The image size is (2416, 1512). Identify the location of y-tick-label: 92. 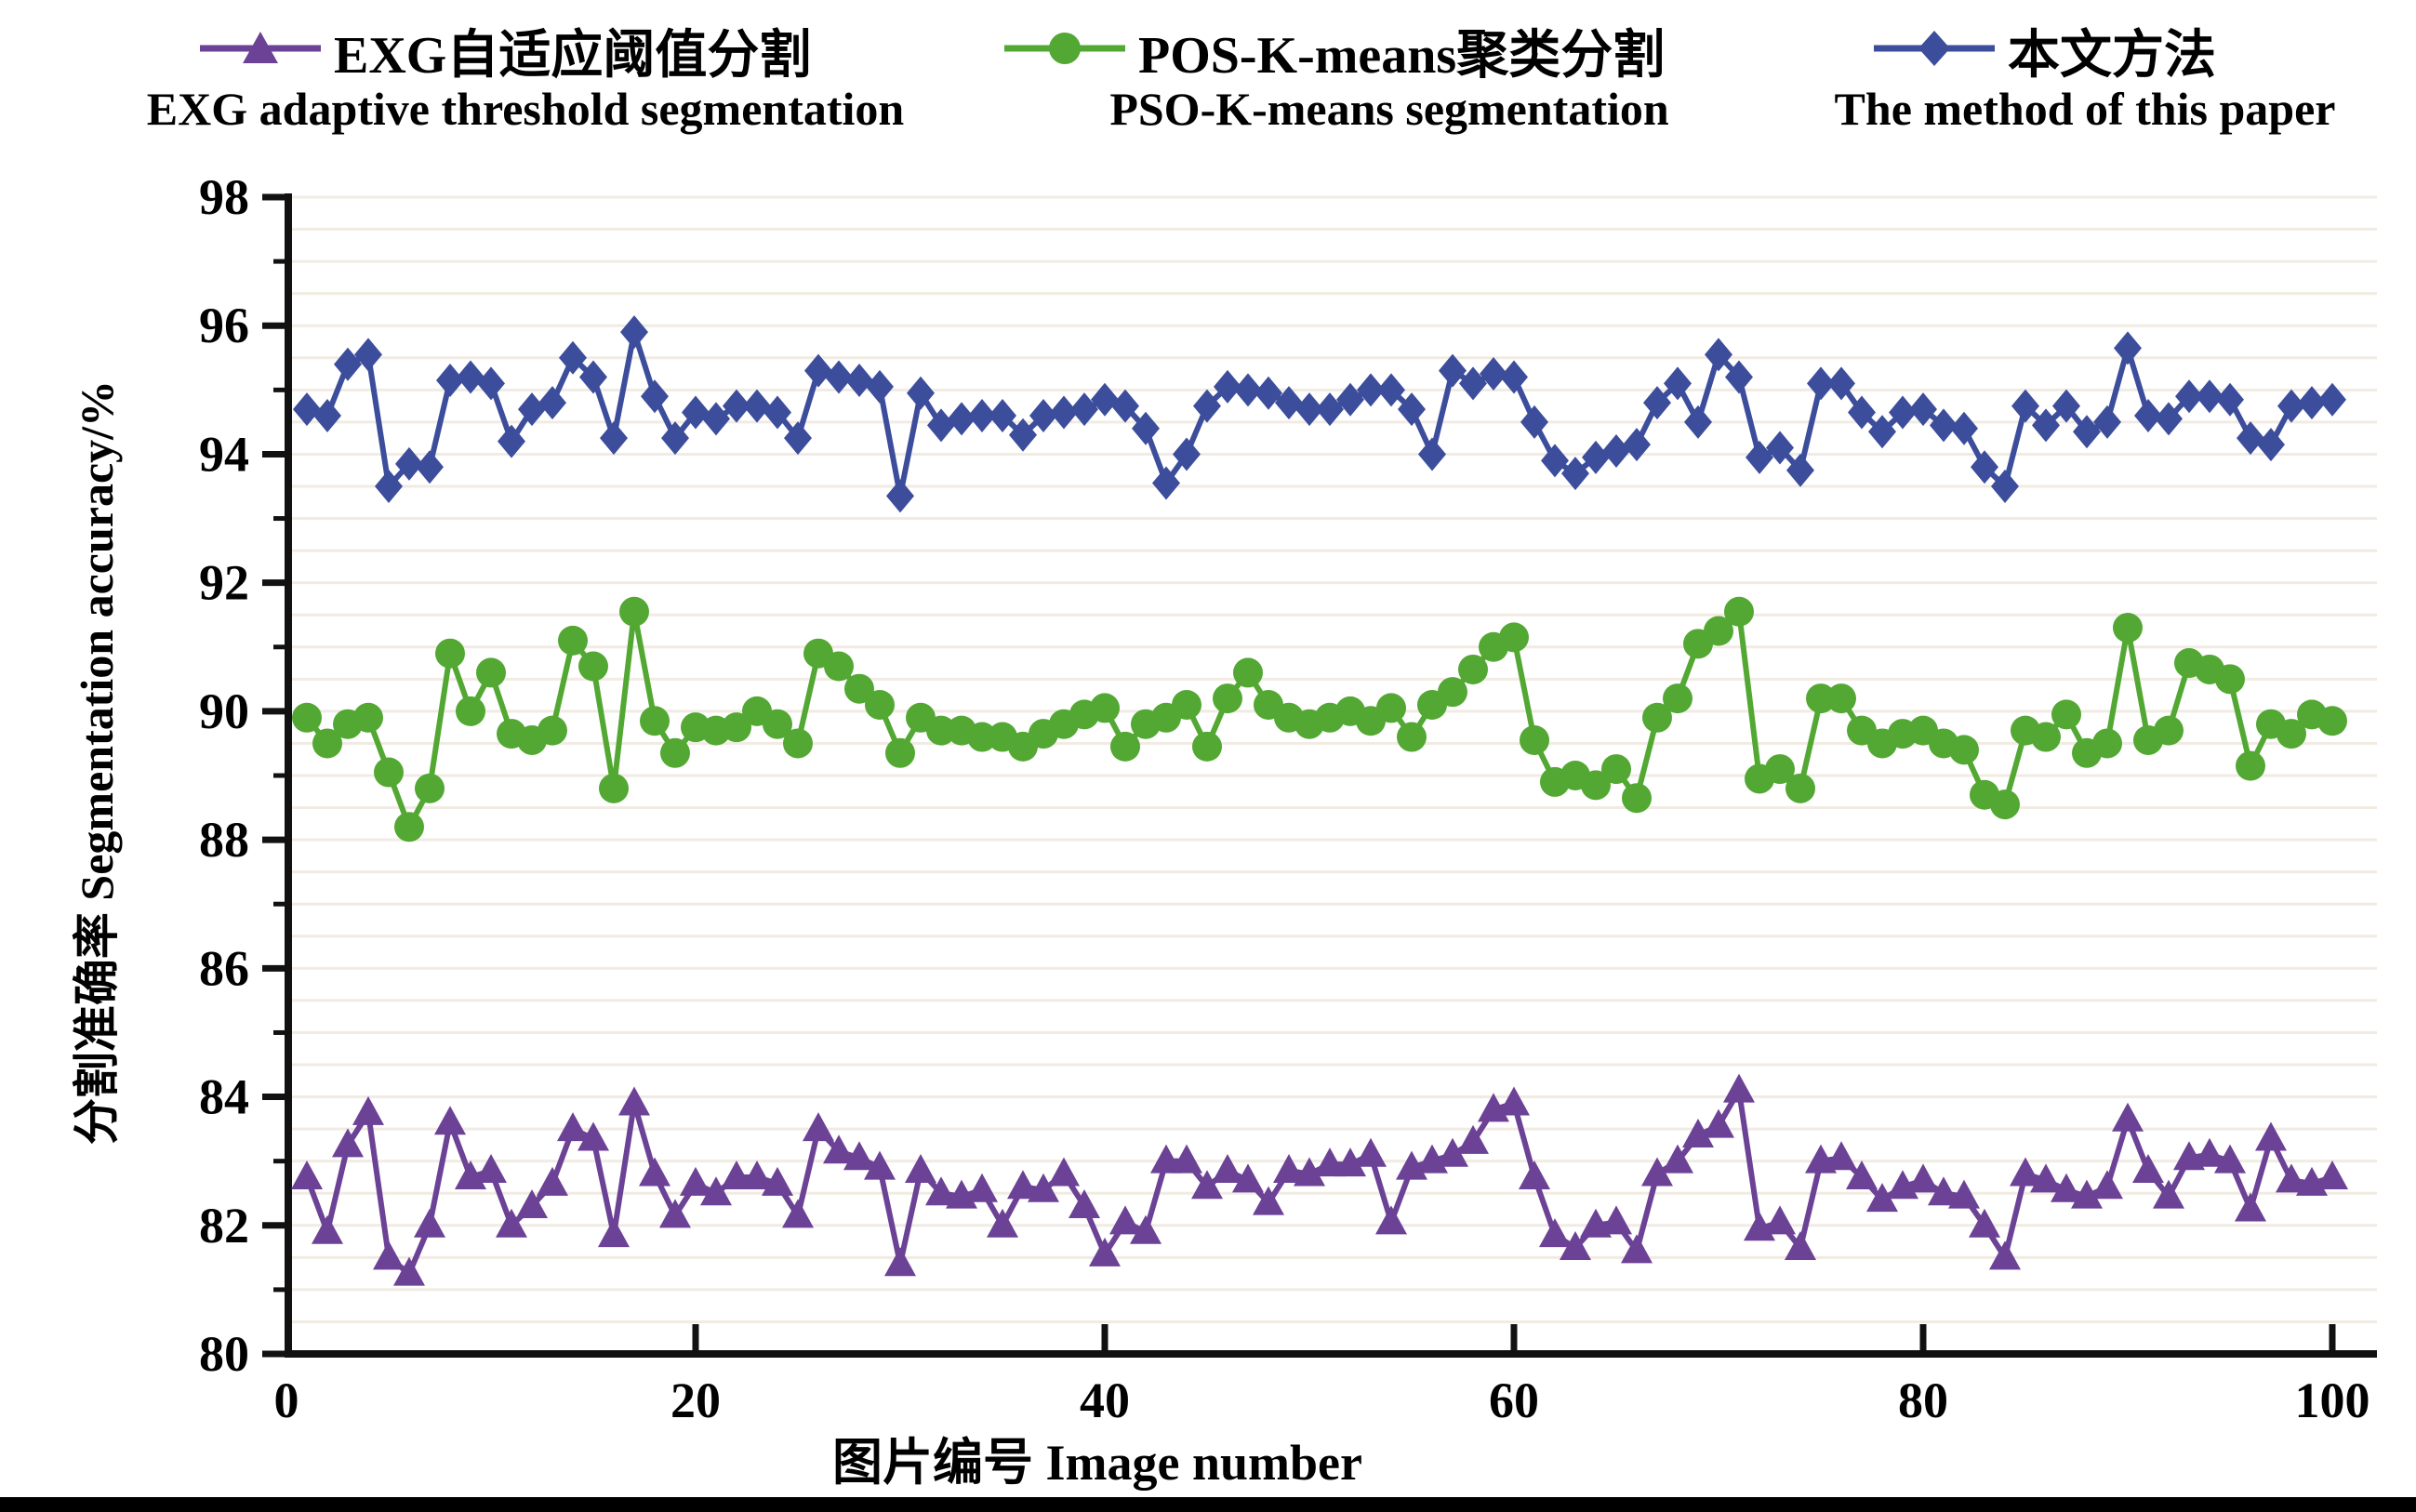
(224, 583).